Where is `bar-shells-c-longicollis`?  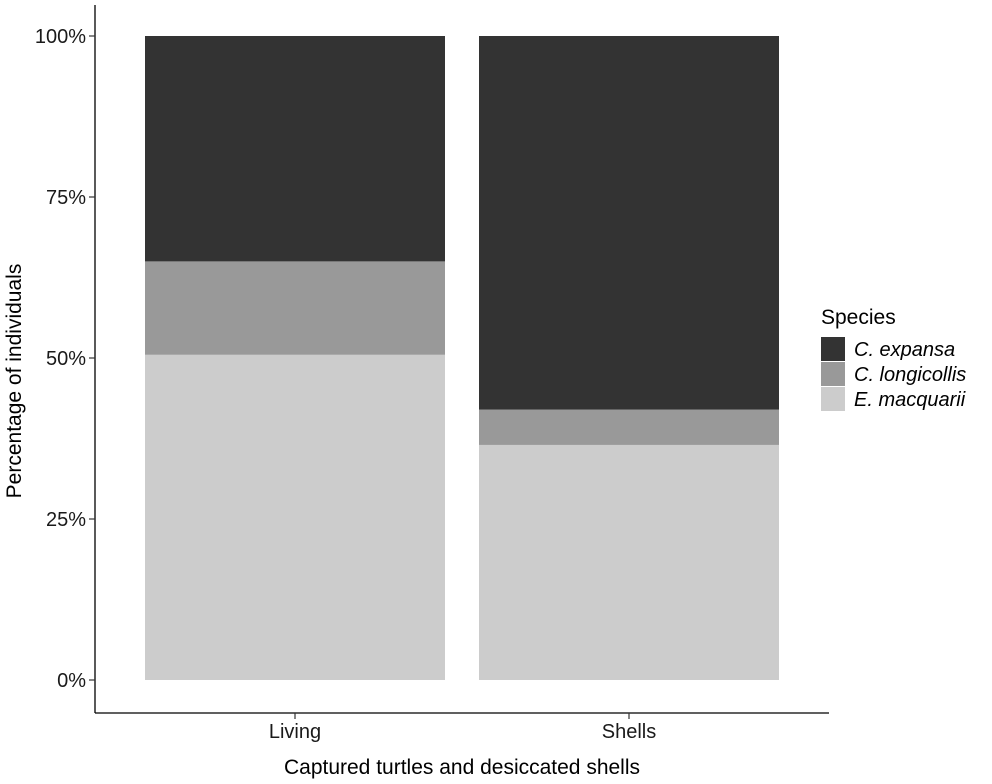 bar-shells-c-longicollis is located at coordinates (629, 427).